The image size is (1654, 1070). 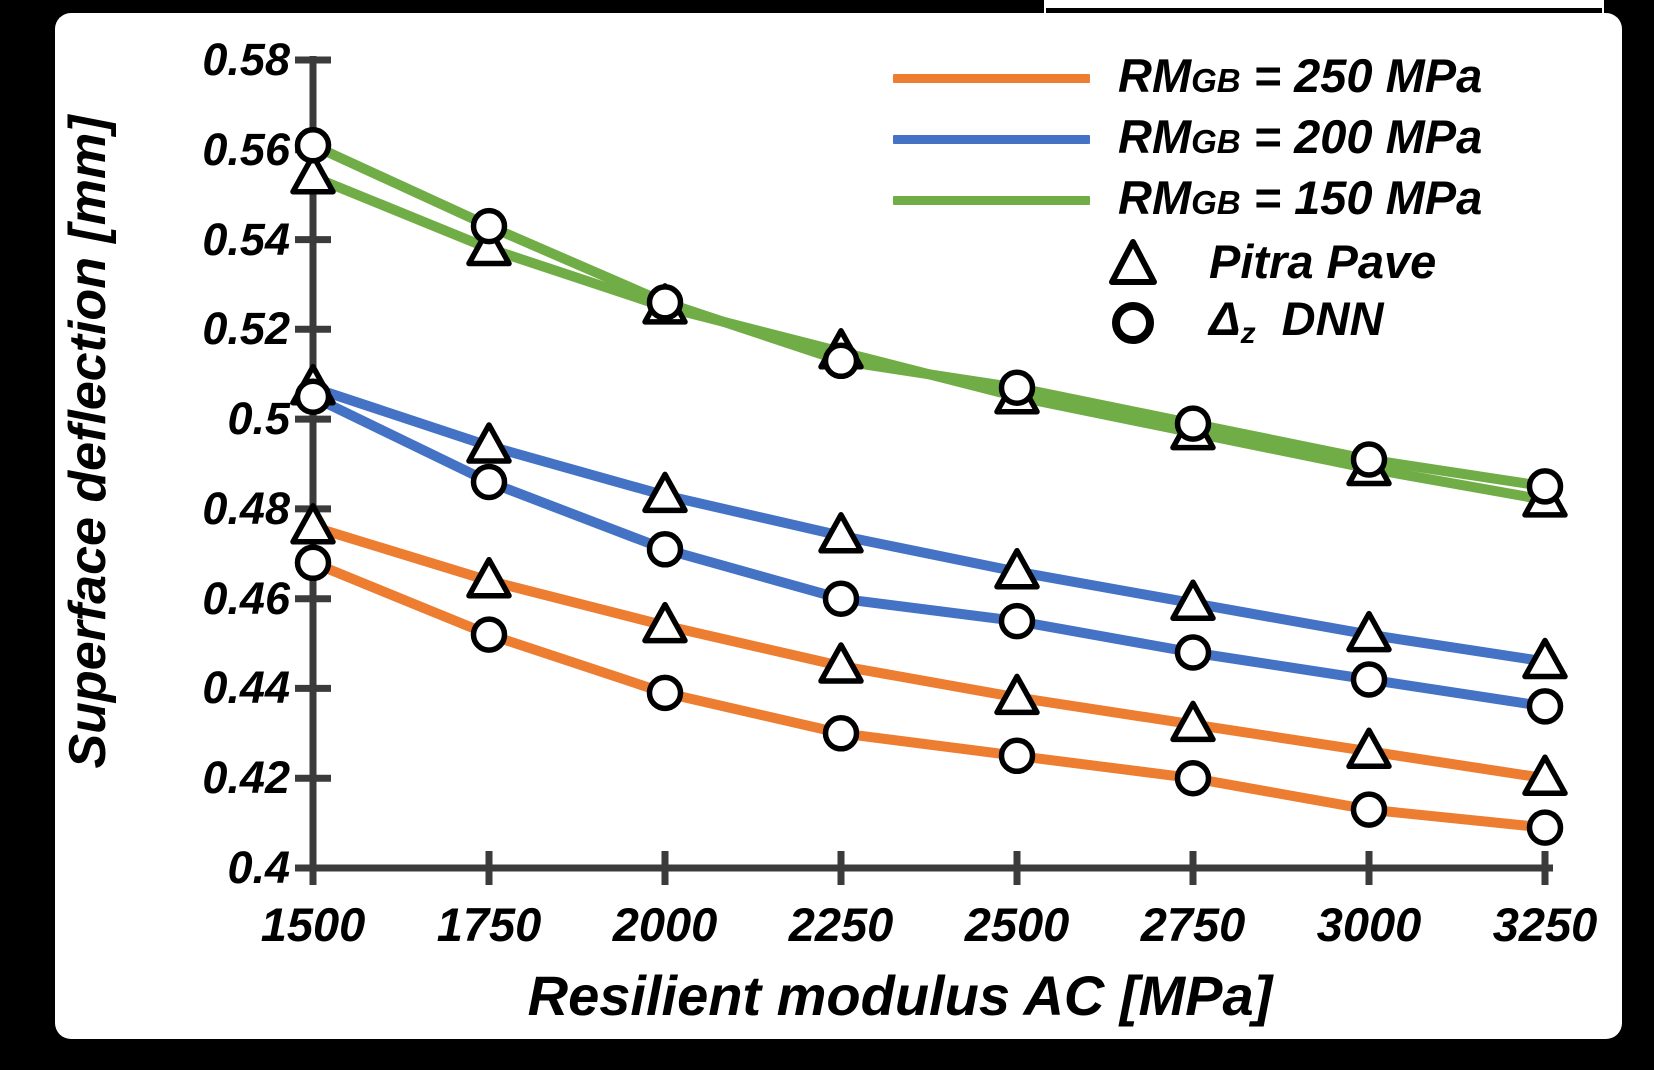 What do you see at coordinates (1187, 322) in the screenshot?
I see `legend-row-dnn: Δz DNN` at bounding box center [1187, 322].